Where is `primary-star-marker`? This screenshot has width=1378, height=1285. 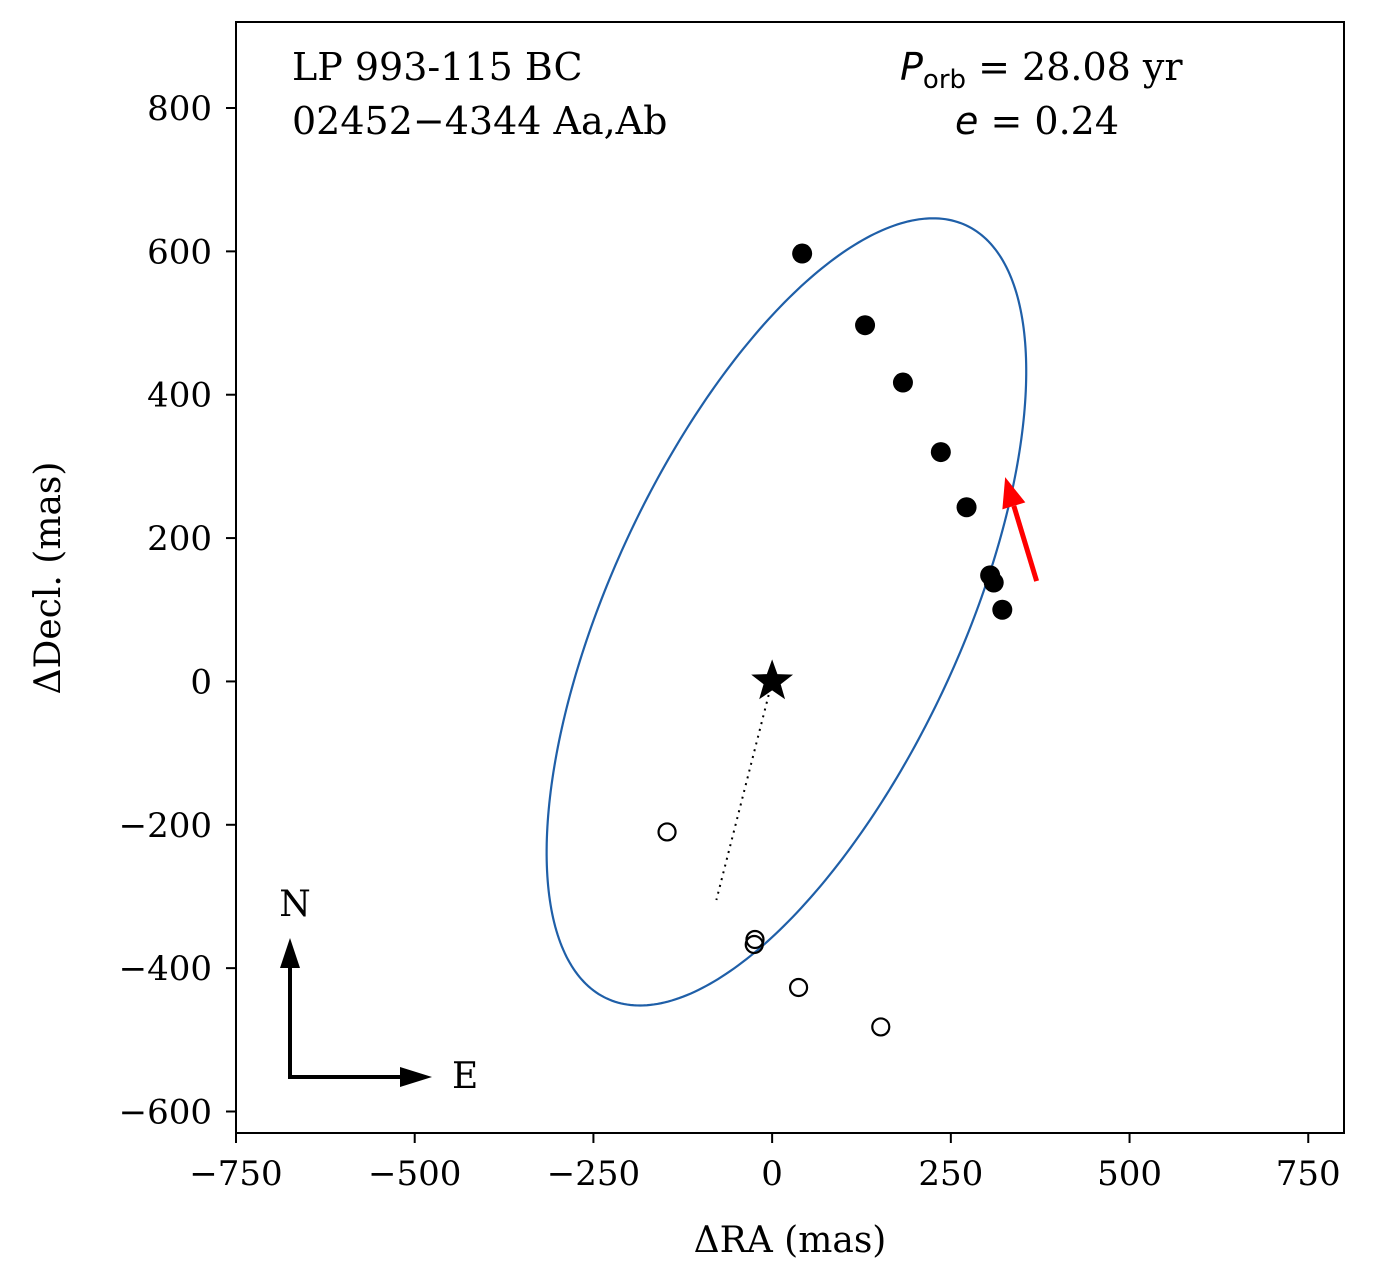
primary-star-marker is located at coordinates (772, 679).